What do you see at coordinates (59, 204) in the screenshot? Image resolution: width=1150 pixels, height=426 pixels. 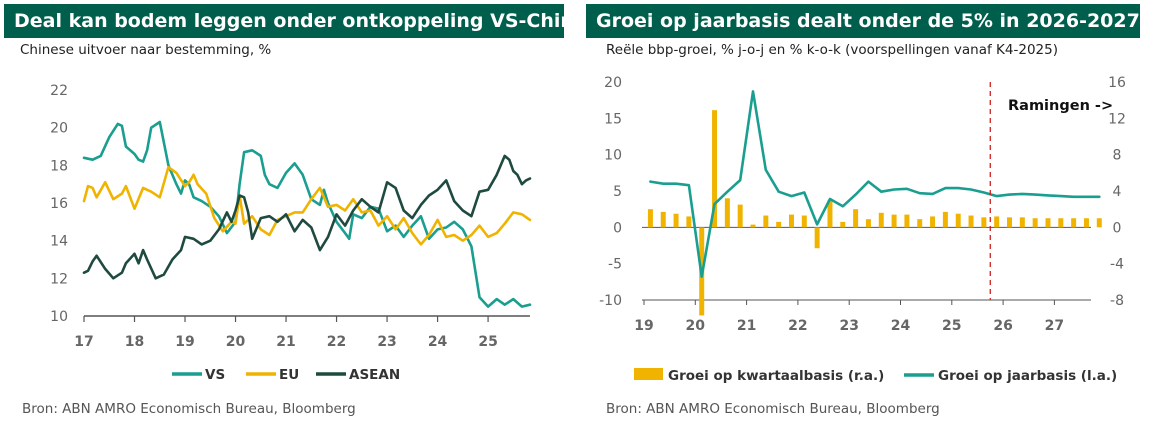 I see `y-tick-label: 16` at bounding box center [59, 204].